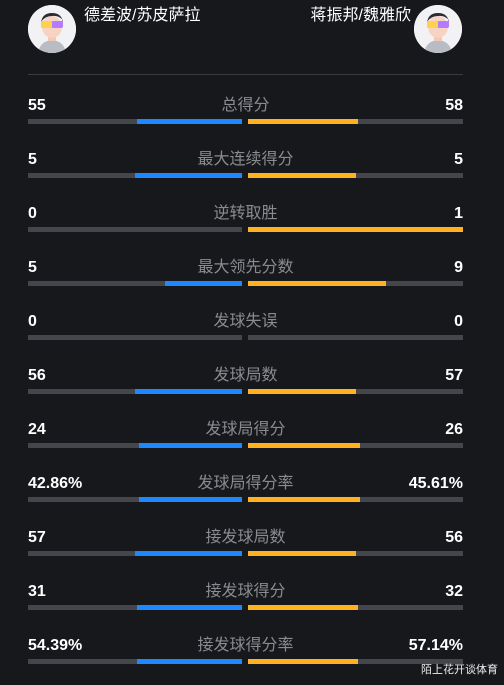 The height and width of the screenshot is (685, 504). I want to click on stat-label: 接发球局数, so click(245, 537).